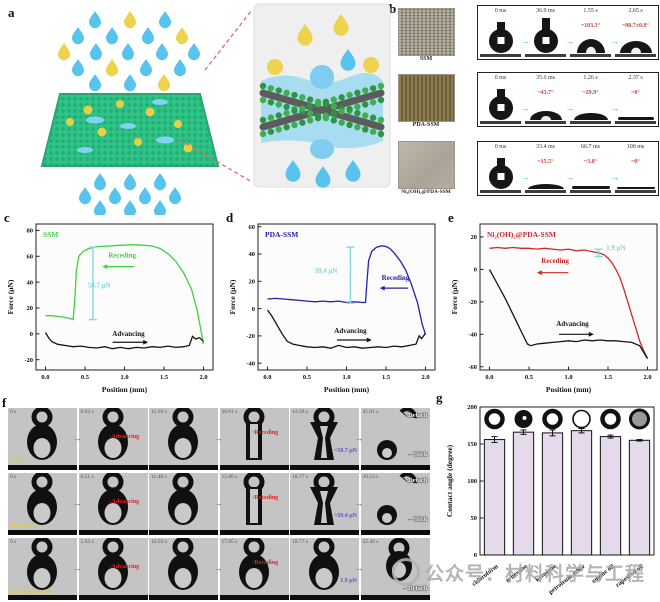  What do you see at coordinates (590, 26) in the screenshot?
I see `contact-angle-value: ~103.3°` at bounding box center [590, 26].